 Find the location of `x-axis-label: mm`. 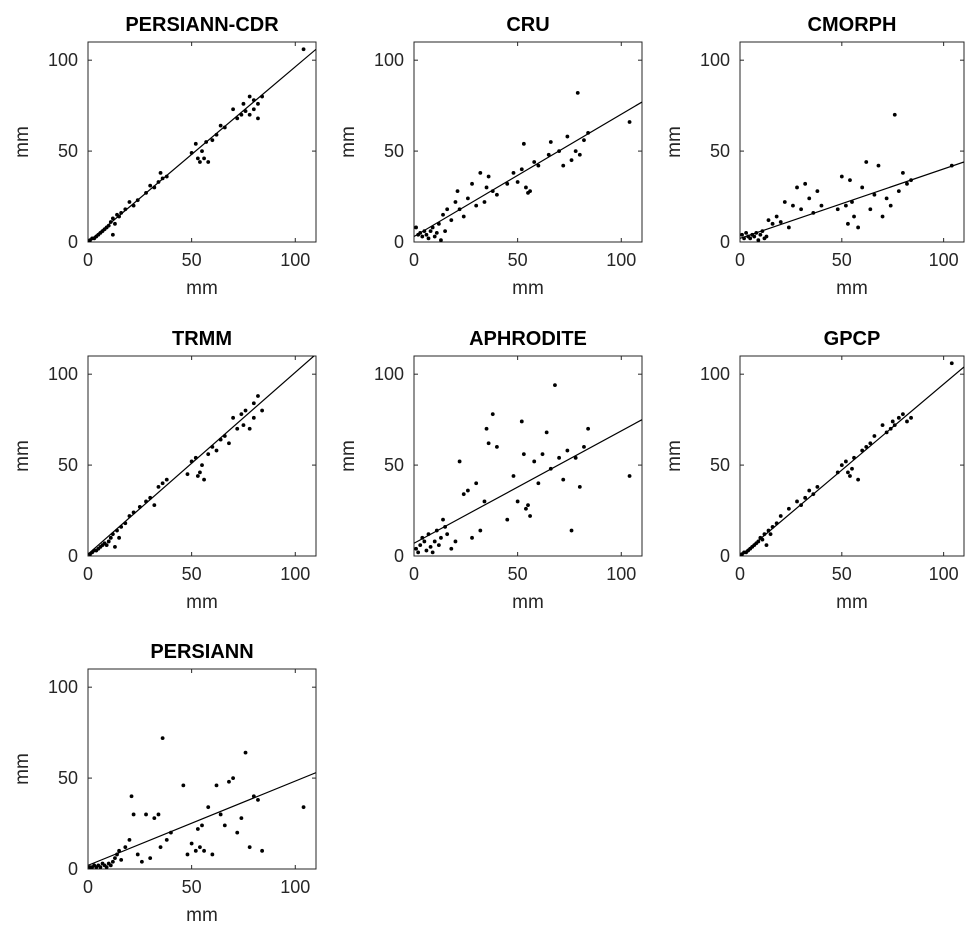

x-axis-label: mm is located at coordinates (528, 288).